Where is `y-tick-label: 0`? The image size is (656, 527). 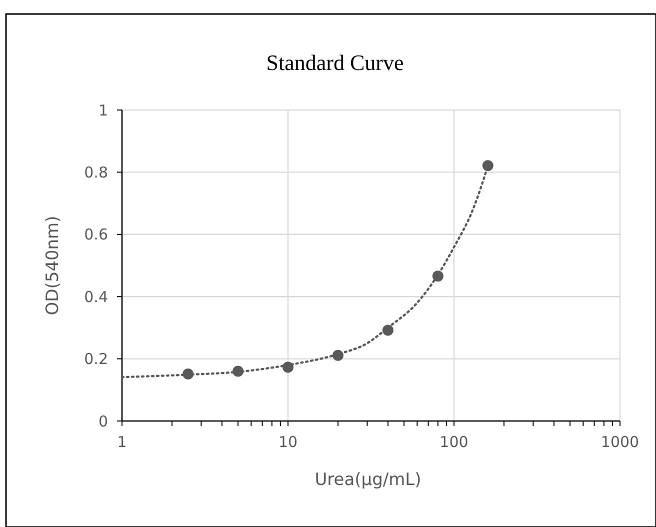
y-tick-label: 0 is located at coordinates (103, 421).